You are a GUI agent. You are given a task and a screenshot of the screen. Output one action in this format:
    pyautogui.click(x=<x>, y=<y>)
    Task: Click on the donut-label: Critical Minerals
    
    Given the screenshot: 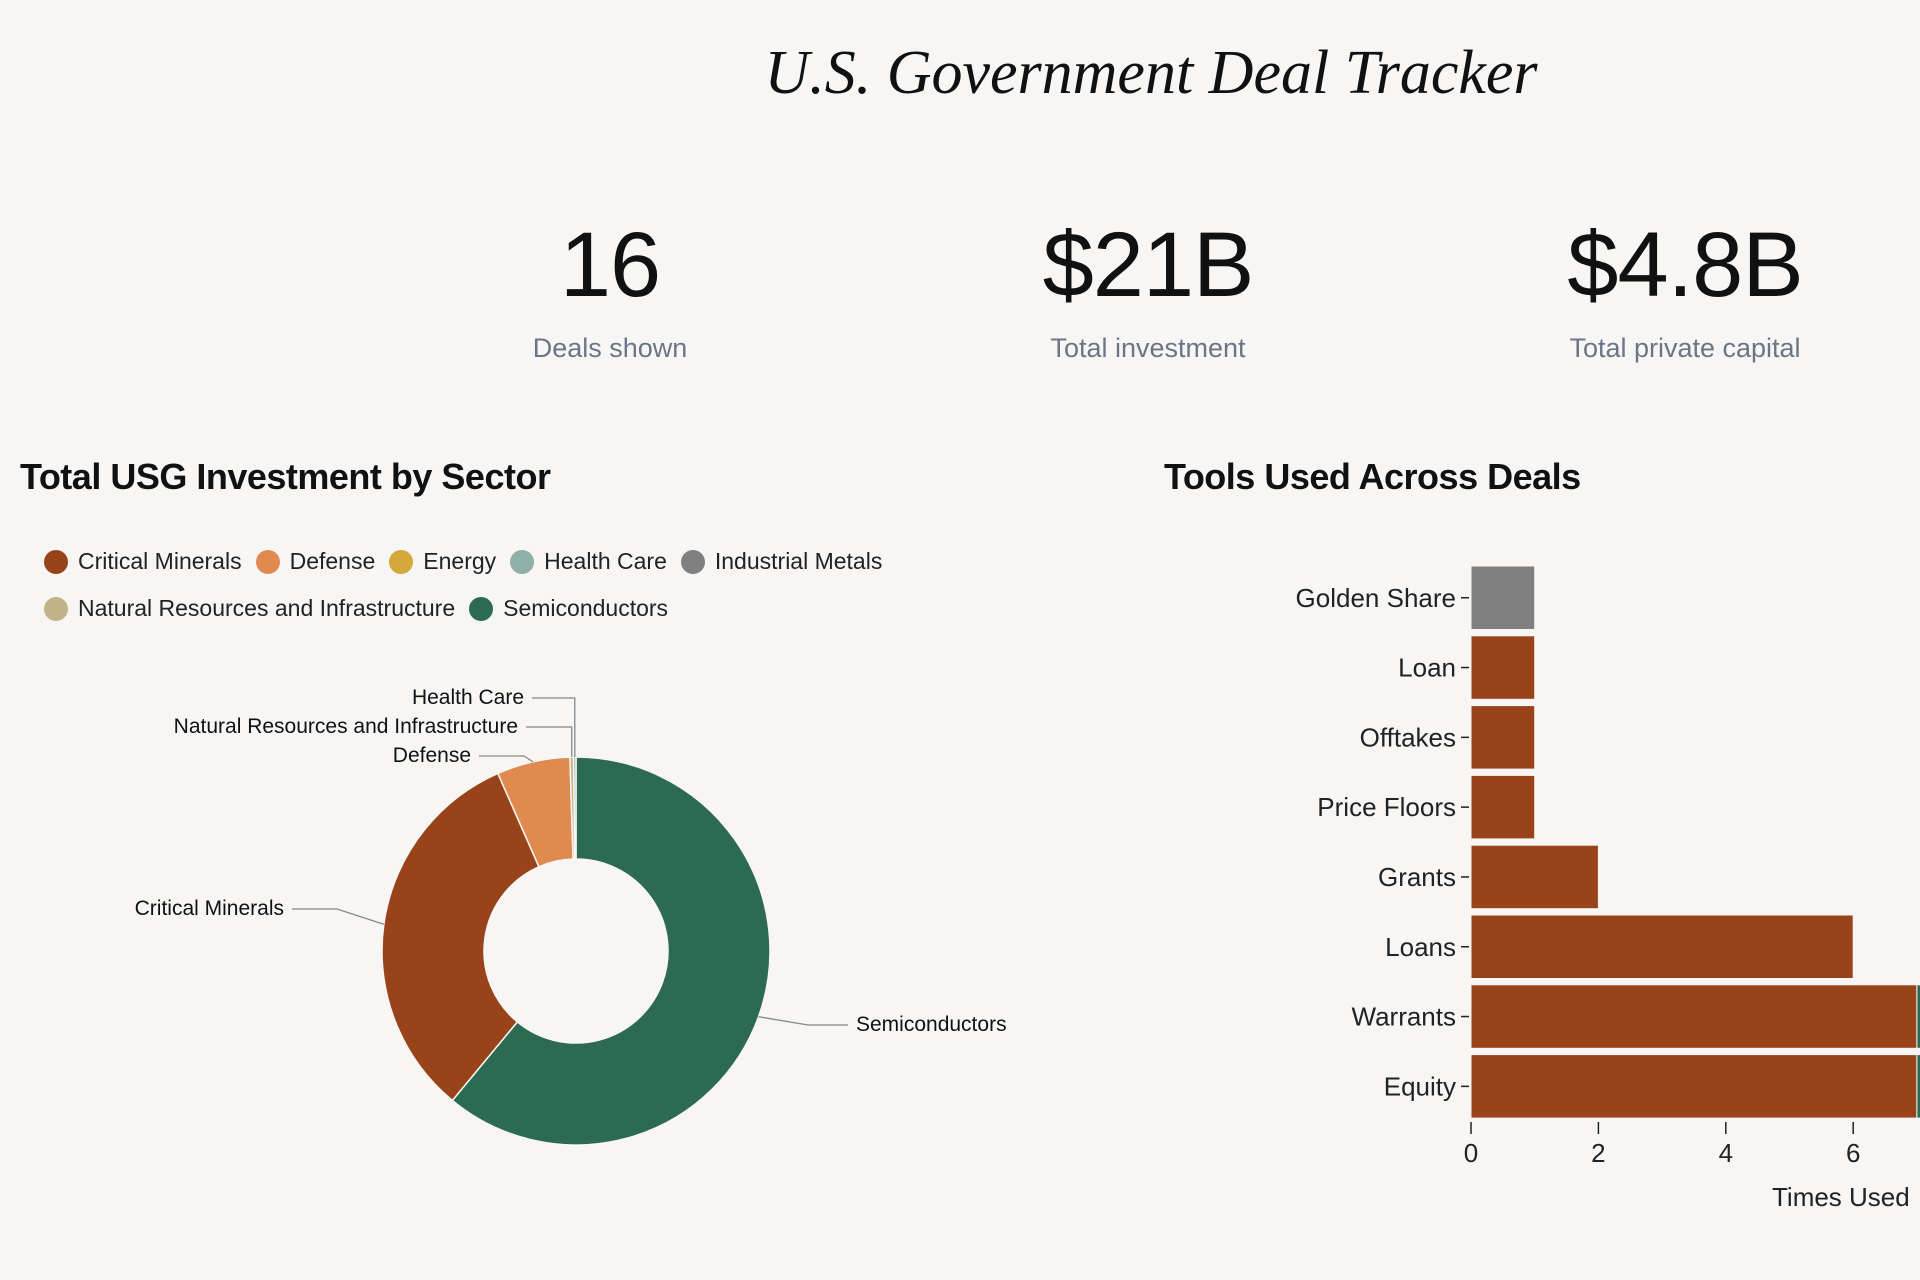 What is the action you would take?
    pyautogui.click(x=209, y=908)
    